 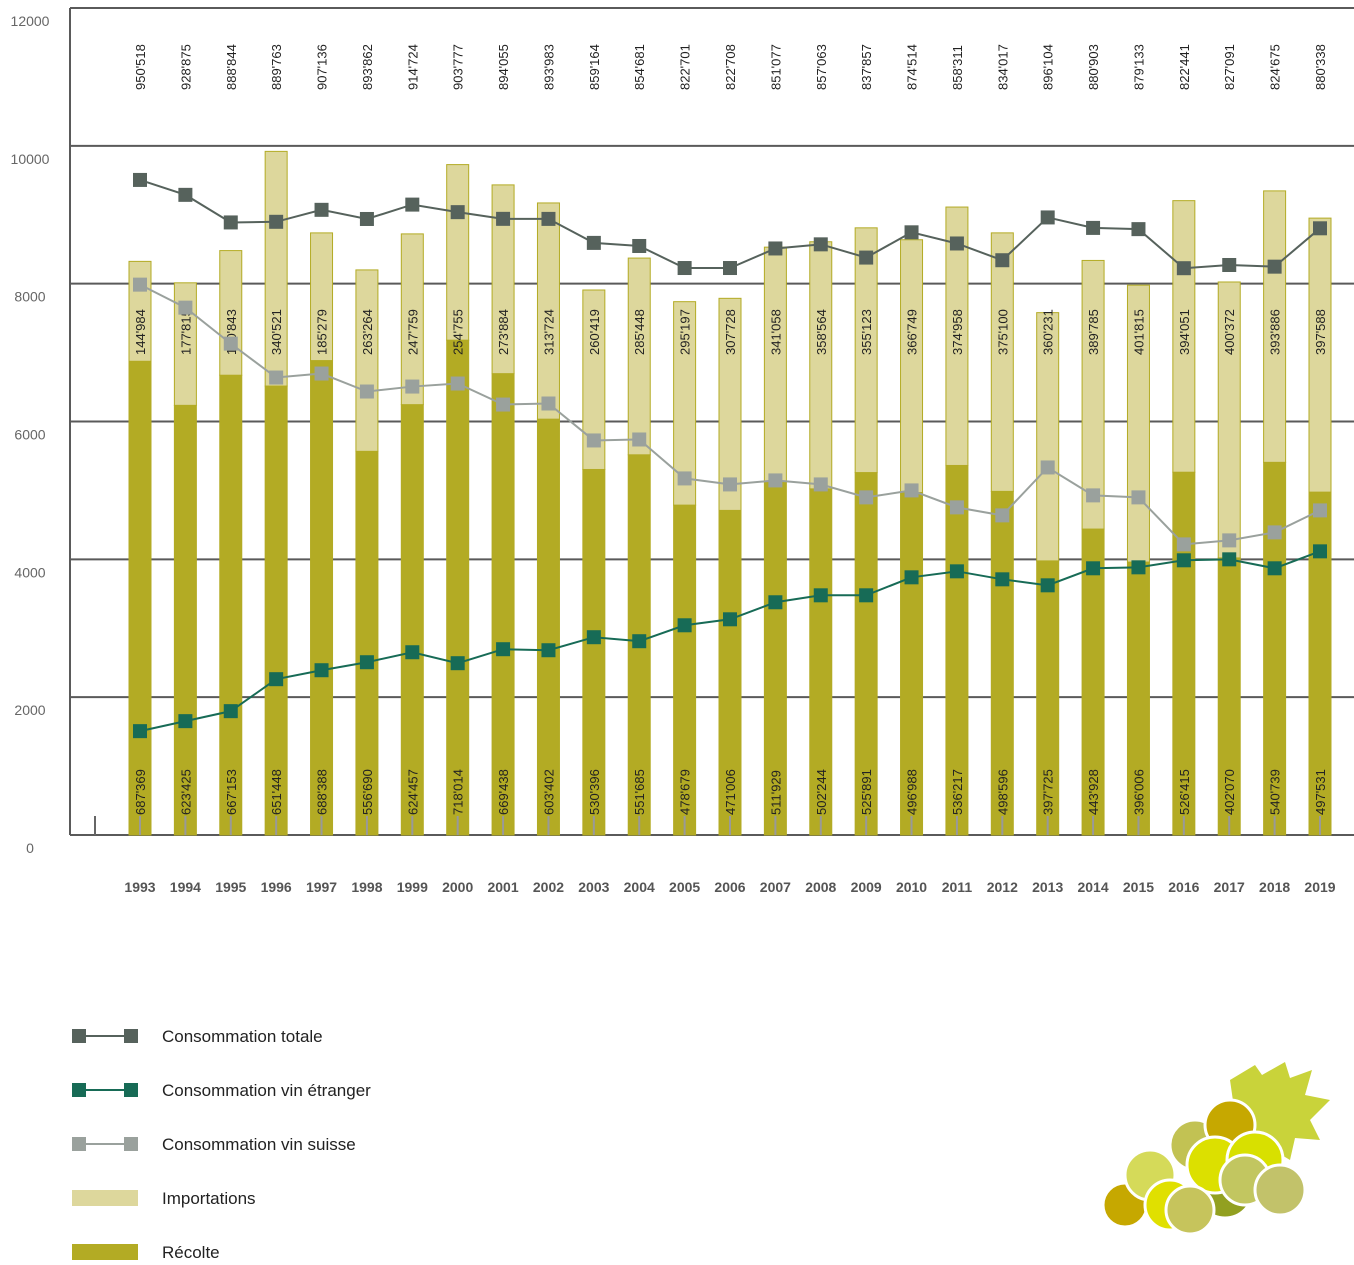 I want to click on value-label: 396'006, so click(x=1138, y=792).